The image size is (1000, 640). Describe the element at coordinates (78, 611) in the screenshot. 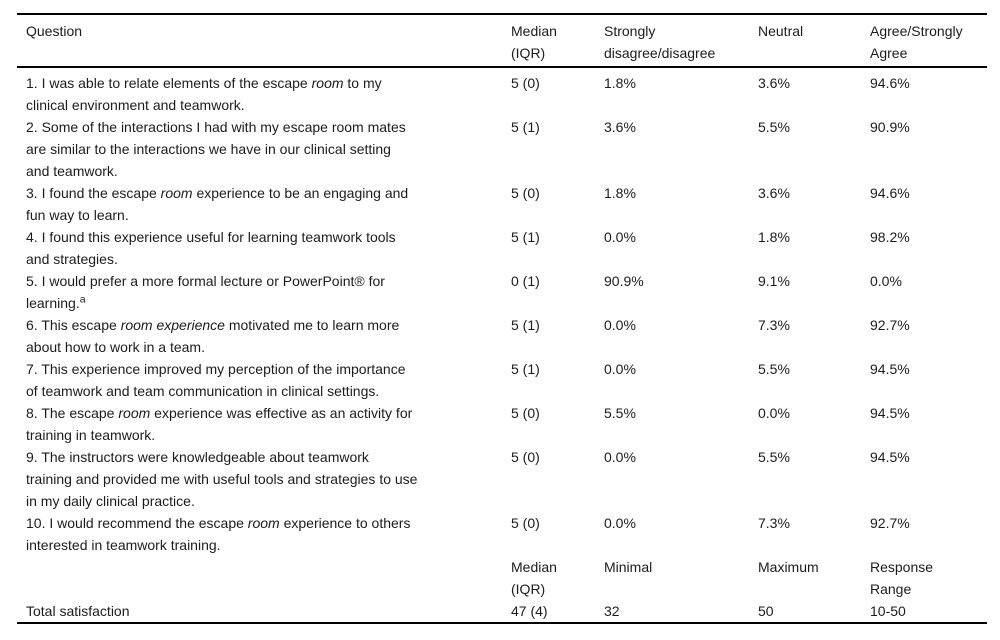

I see `total-label: Total satisfaction` at that location.